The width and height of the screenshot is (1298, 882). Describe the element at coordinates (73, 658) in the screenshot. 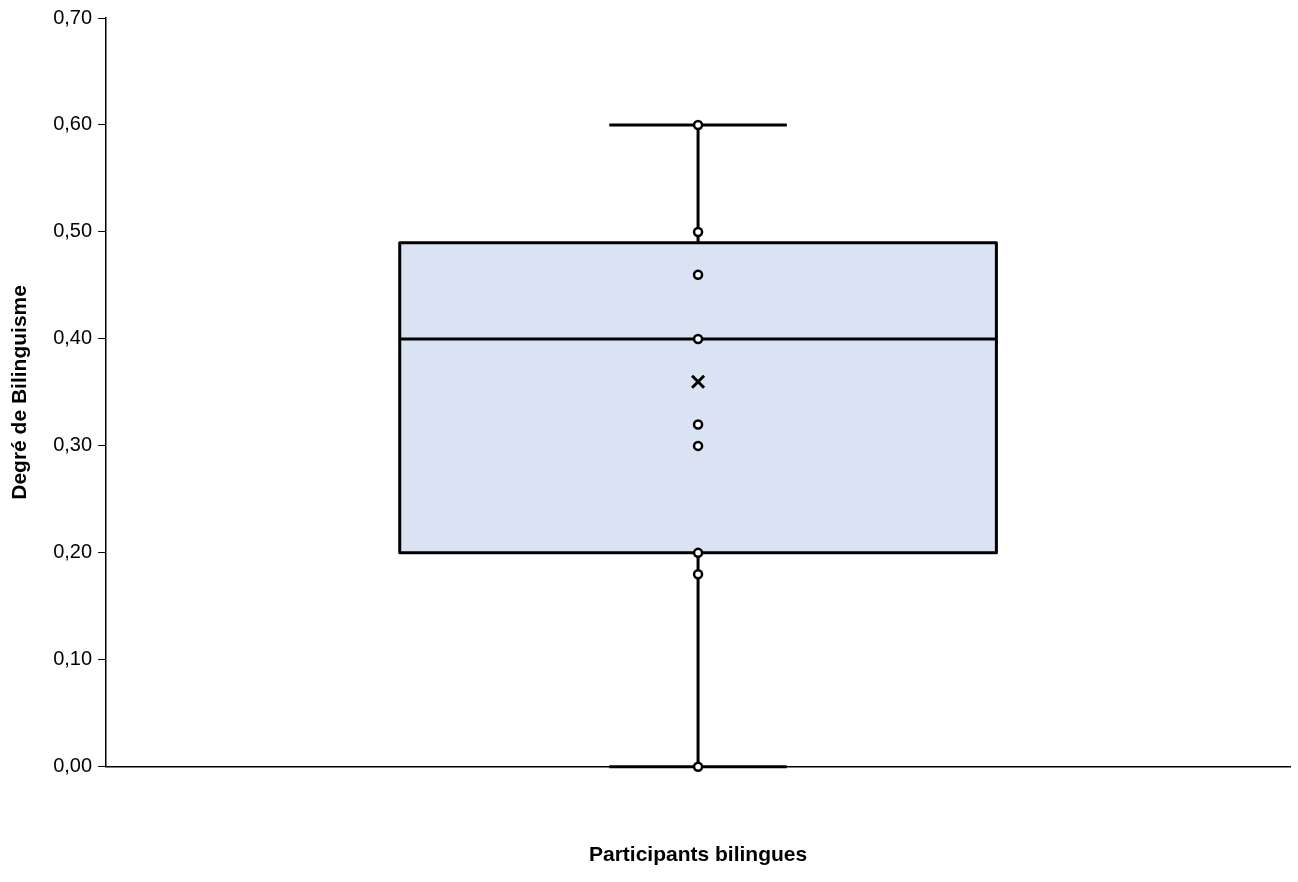

I see `y-tick-label: 0,10` at that location.